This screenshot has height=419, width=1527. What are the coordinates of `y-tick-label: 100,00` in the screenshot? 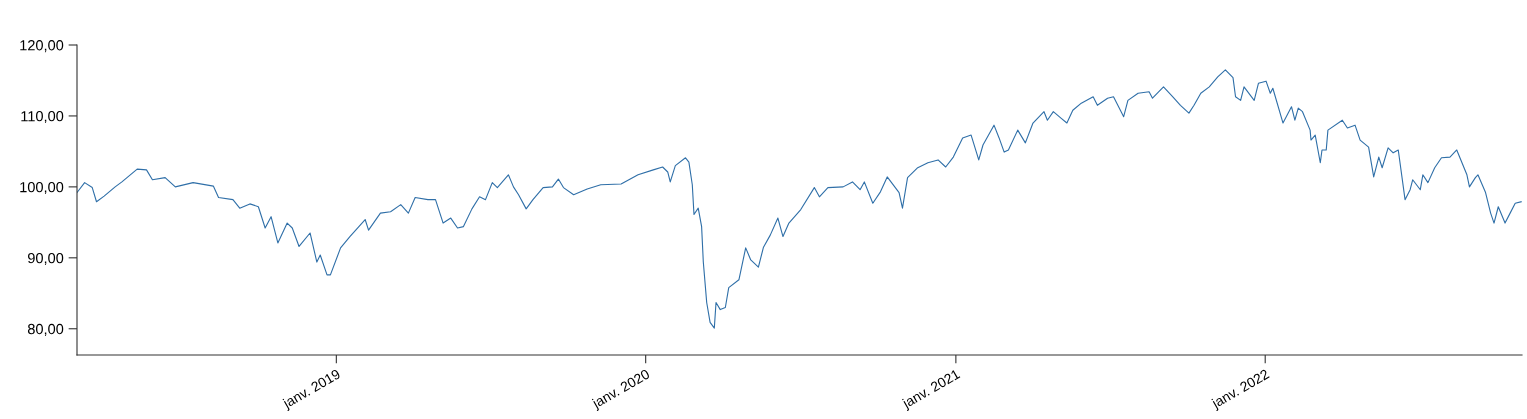 It's located at (42, 188).